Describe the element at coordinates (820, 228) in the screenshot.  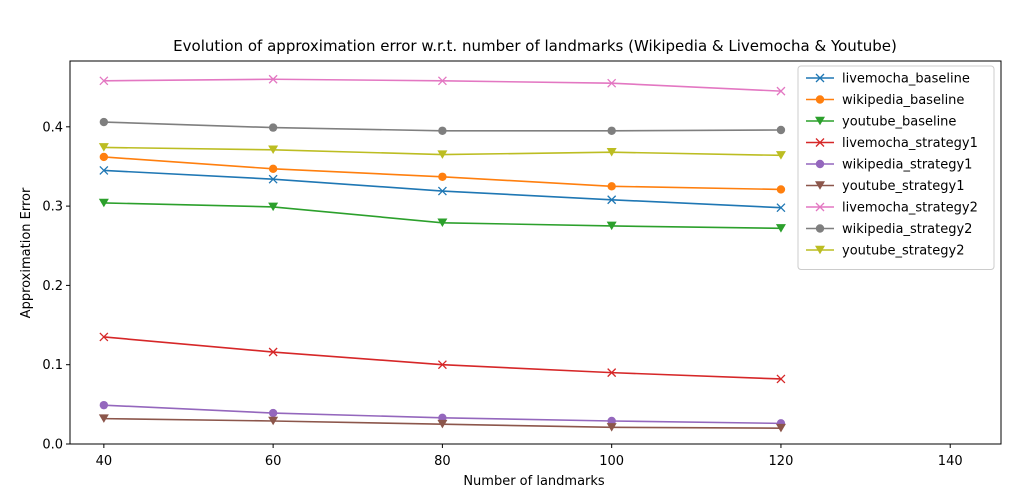
I see `legend-marker-wikipedia_strategy2` at that location.